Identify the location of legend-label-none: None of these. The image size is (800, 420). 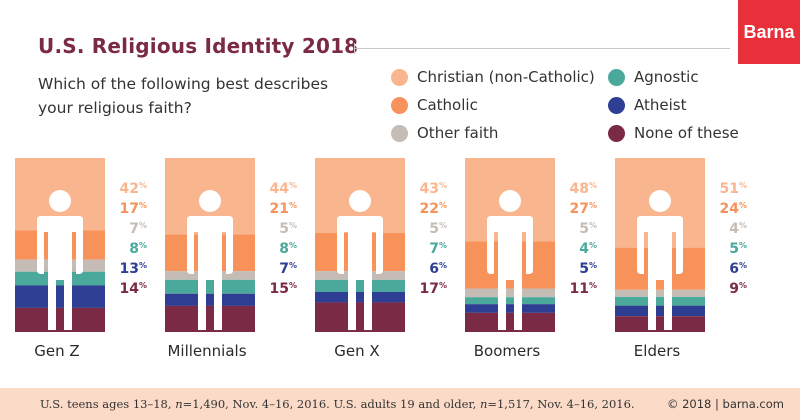
(686, 133).